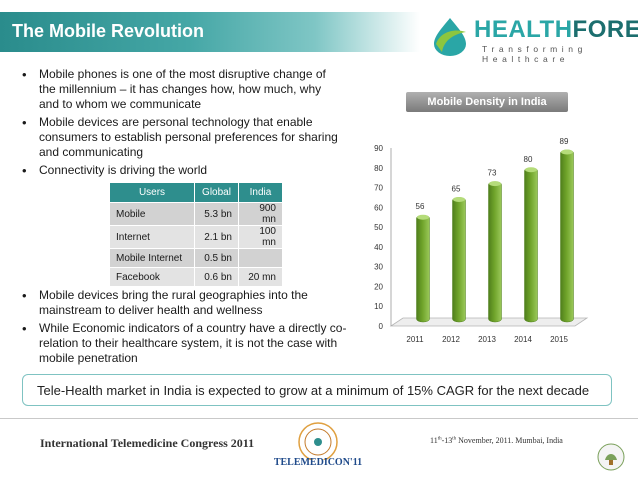  What do you see at coordinates (152, 237) in the screenshot?
I see `table-cell: Internet` at bounding box center [152, 237].